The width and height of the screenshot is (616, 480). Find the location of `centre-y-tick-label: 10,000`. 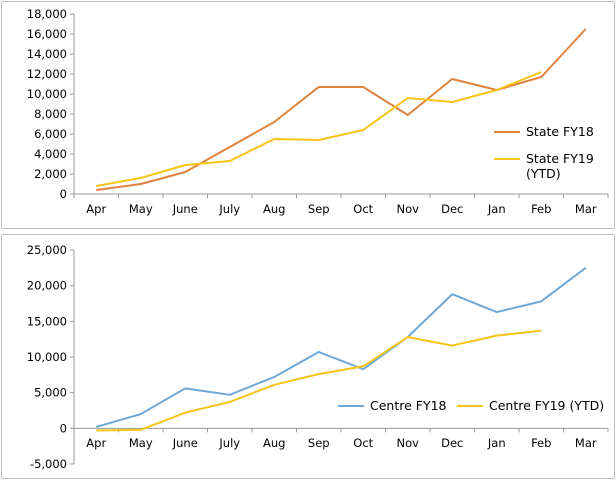

centre-y-tick-label: 10,000 is located at coordinates (47, 357).